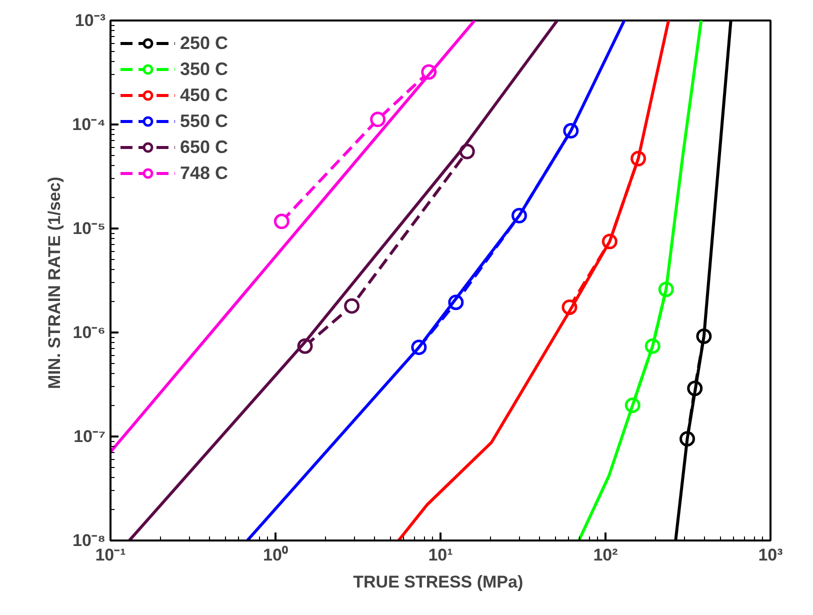  I want to click on y-axis-title: MIN. STRAIN RATE (1/sec), so click(54, 282).